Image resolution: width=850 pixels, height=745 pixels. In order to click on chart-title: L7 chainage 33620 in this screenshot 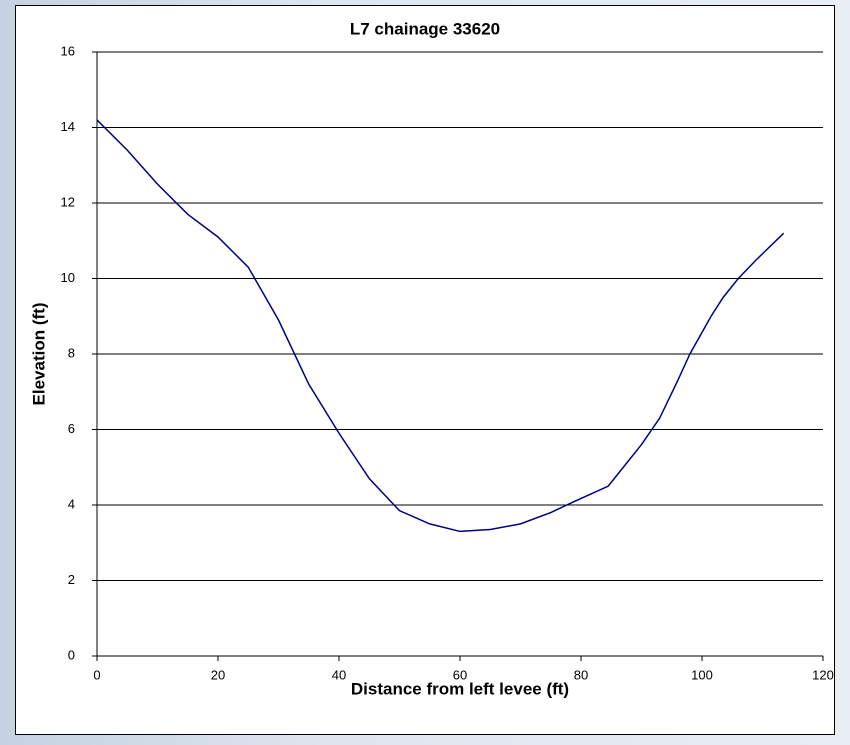, I will do `click(425, 28)`.